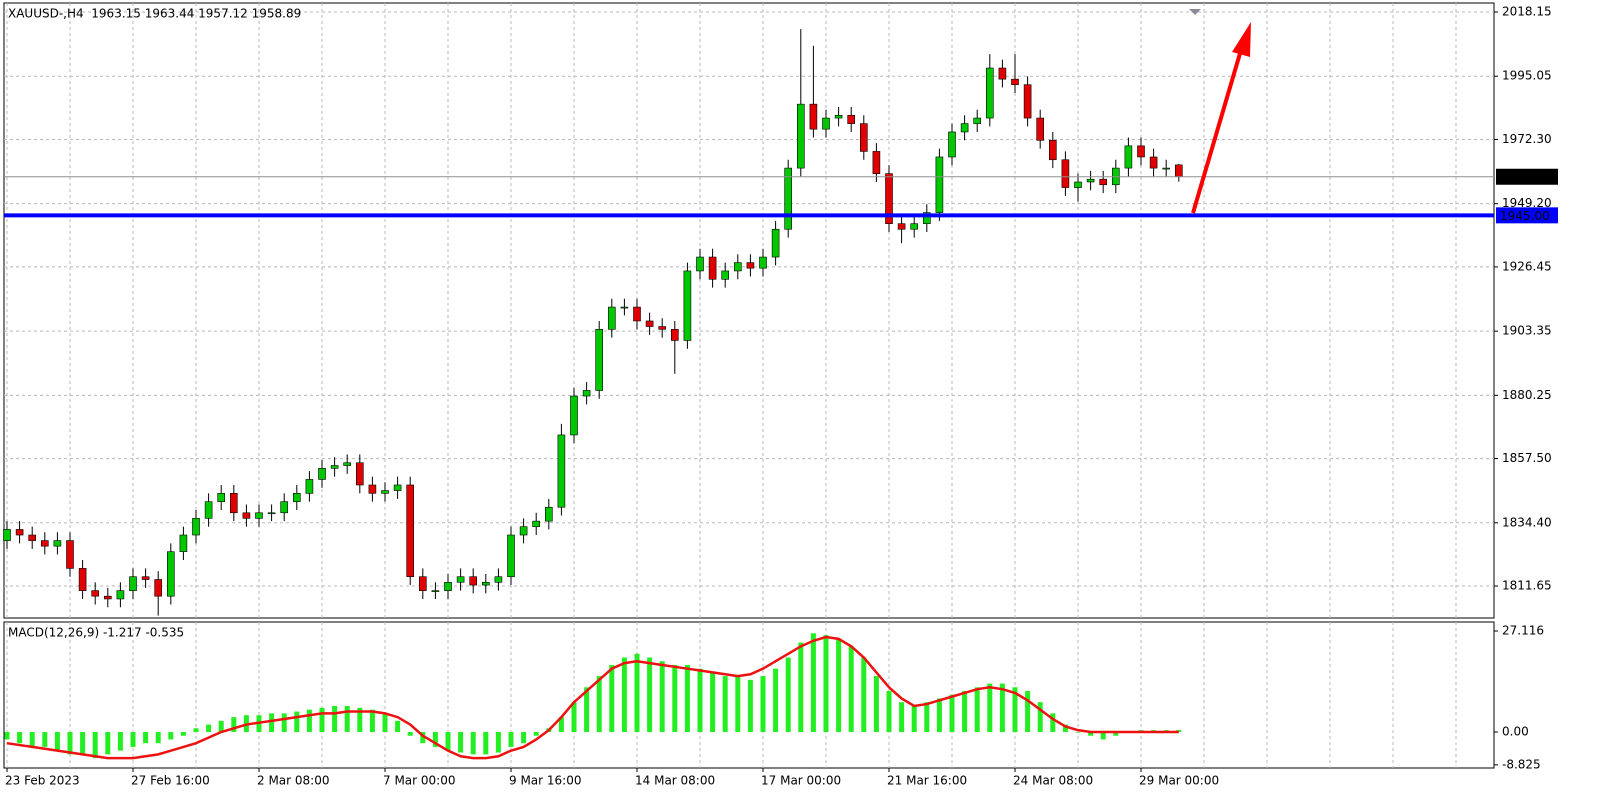  What do you see at coordinates (1527, 12) in the screenshot?
I see `y-tick-label: 2018.15` at bounding box center [1527, 12].